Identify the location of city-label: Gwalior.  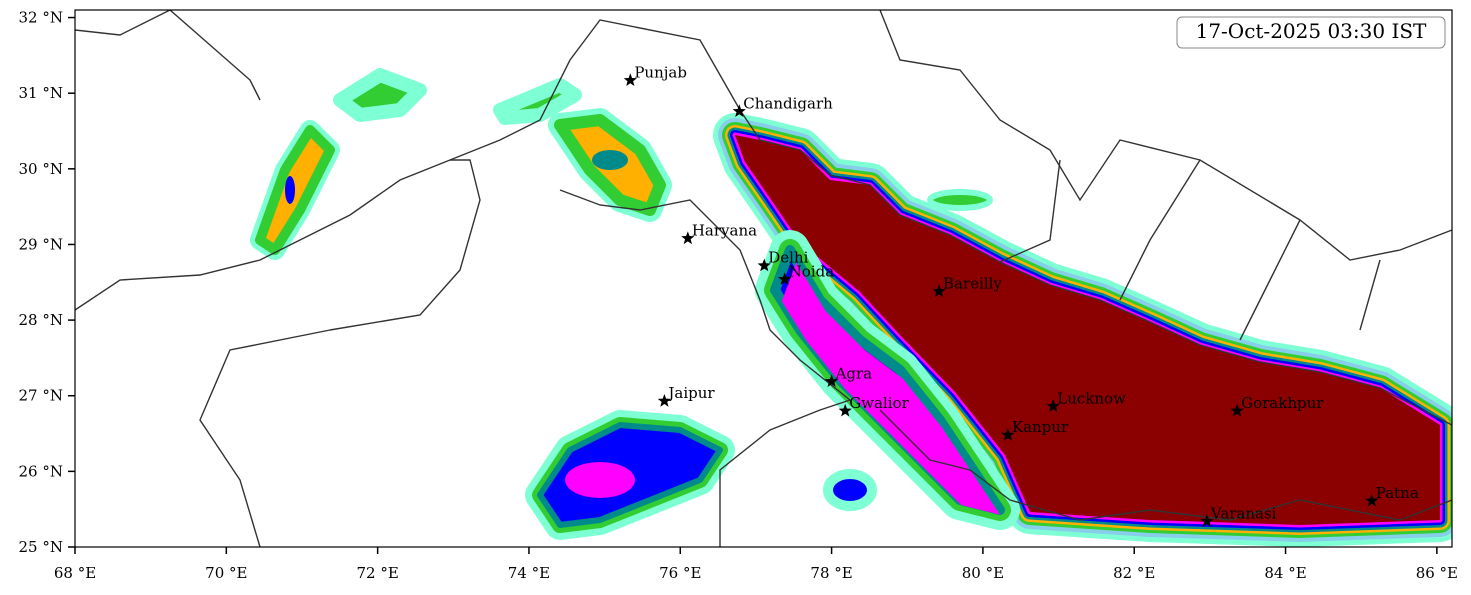
(879, 403).